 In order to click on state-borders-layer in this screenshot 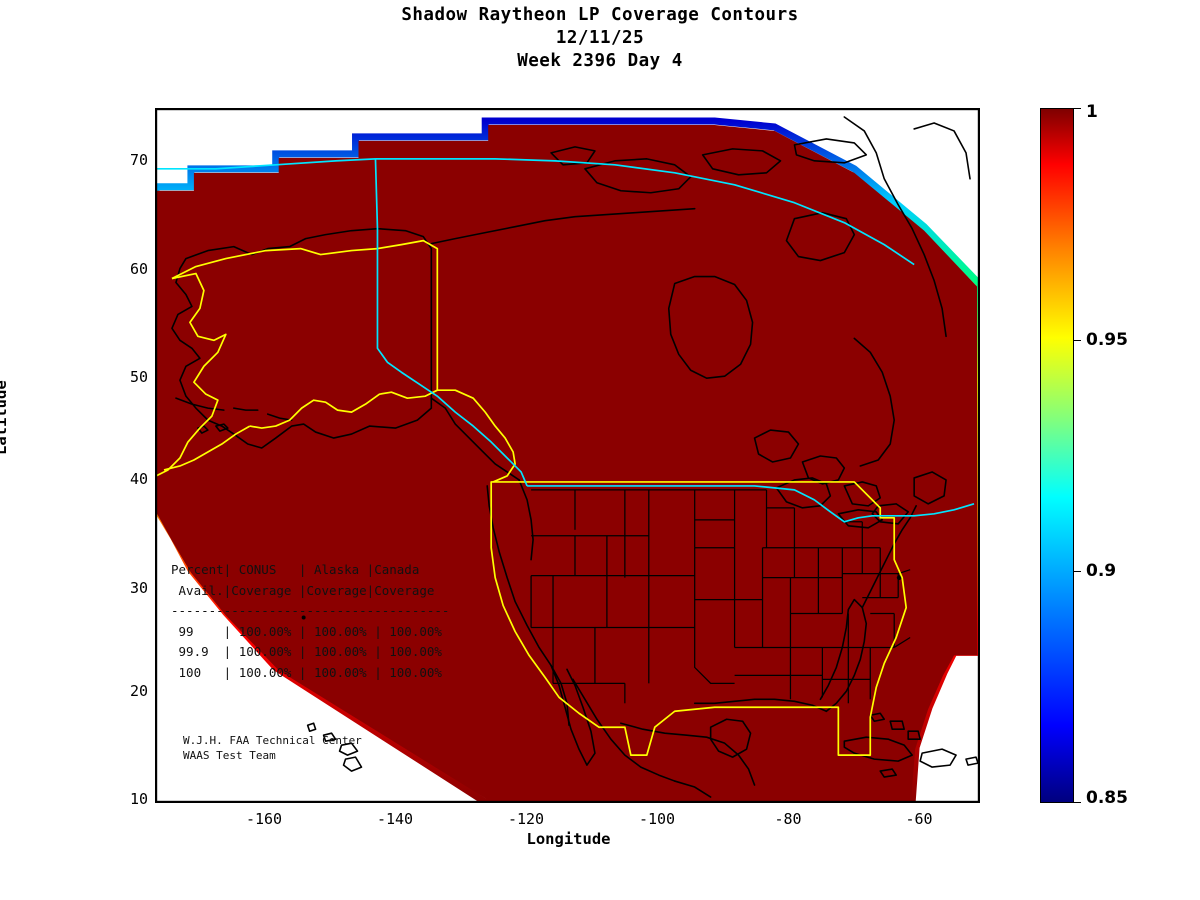, I will do `click(720, 596)`.